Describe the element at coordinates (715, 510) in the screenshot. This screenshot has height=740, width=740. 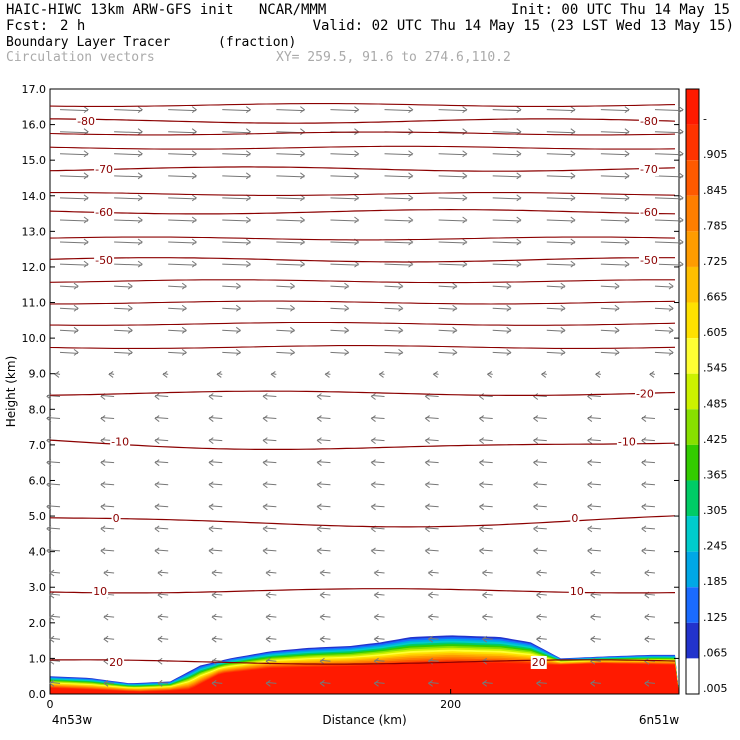
I see `colorbar-label: .305` at that location.